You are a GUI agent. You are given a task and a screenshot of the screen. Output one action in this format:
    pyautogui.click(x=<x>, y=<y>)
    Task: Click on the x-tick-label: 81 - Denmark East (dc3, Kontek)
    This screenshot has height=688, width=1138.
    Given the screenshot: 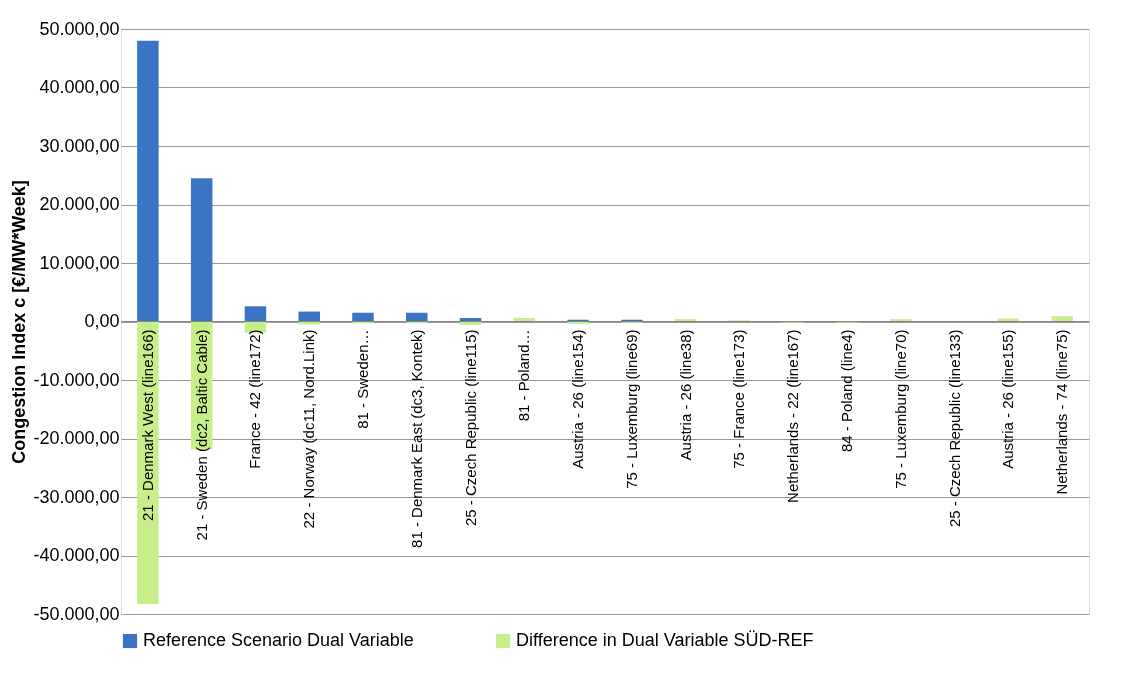 What is the action you would take?
    pyautogui.click(x=416, y=438)
    